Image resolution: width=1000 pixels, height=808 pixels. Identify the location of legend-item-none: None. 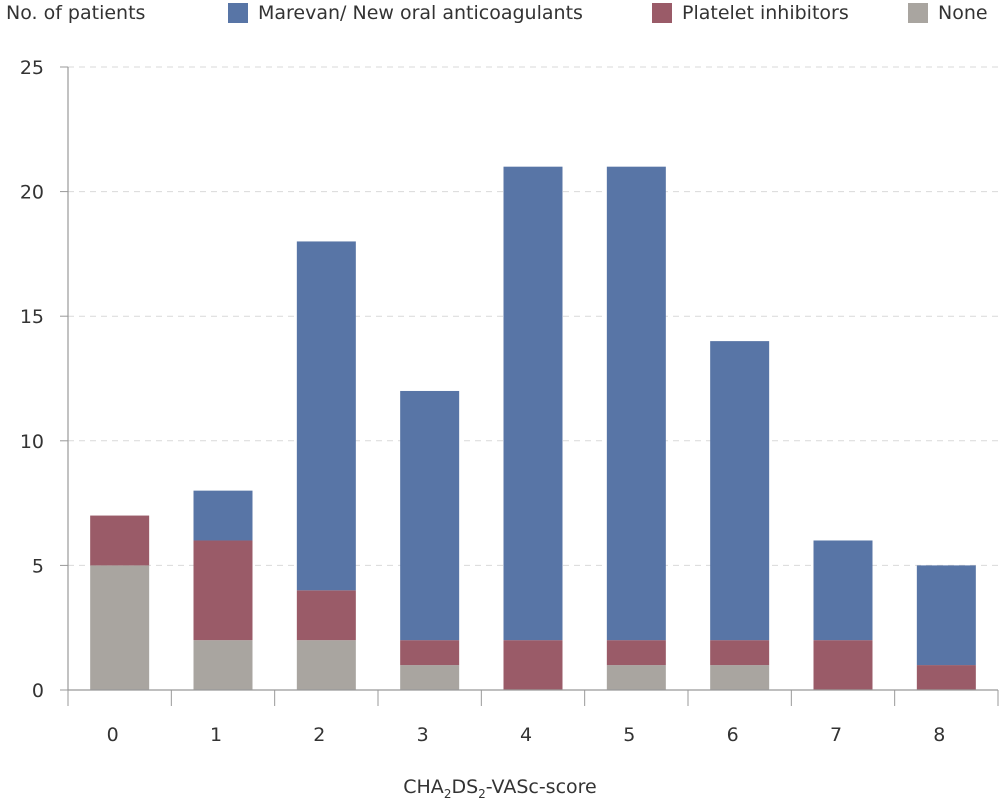
(948, 13).